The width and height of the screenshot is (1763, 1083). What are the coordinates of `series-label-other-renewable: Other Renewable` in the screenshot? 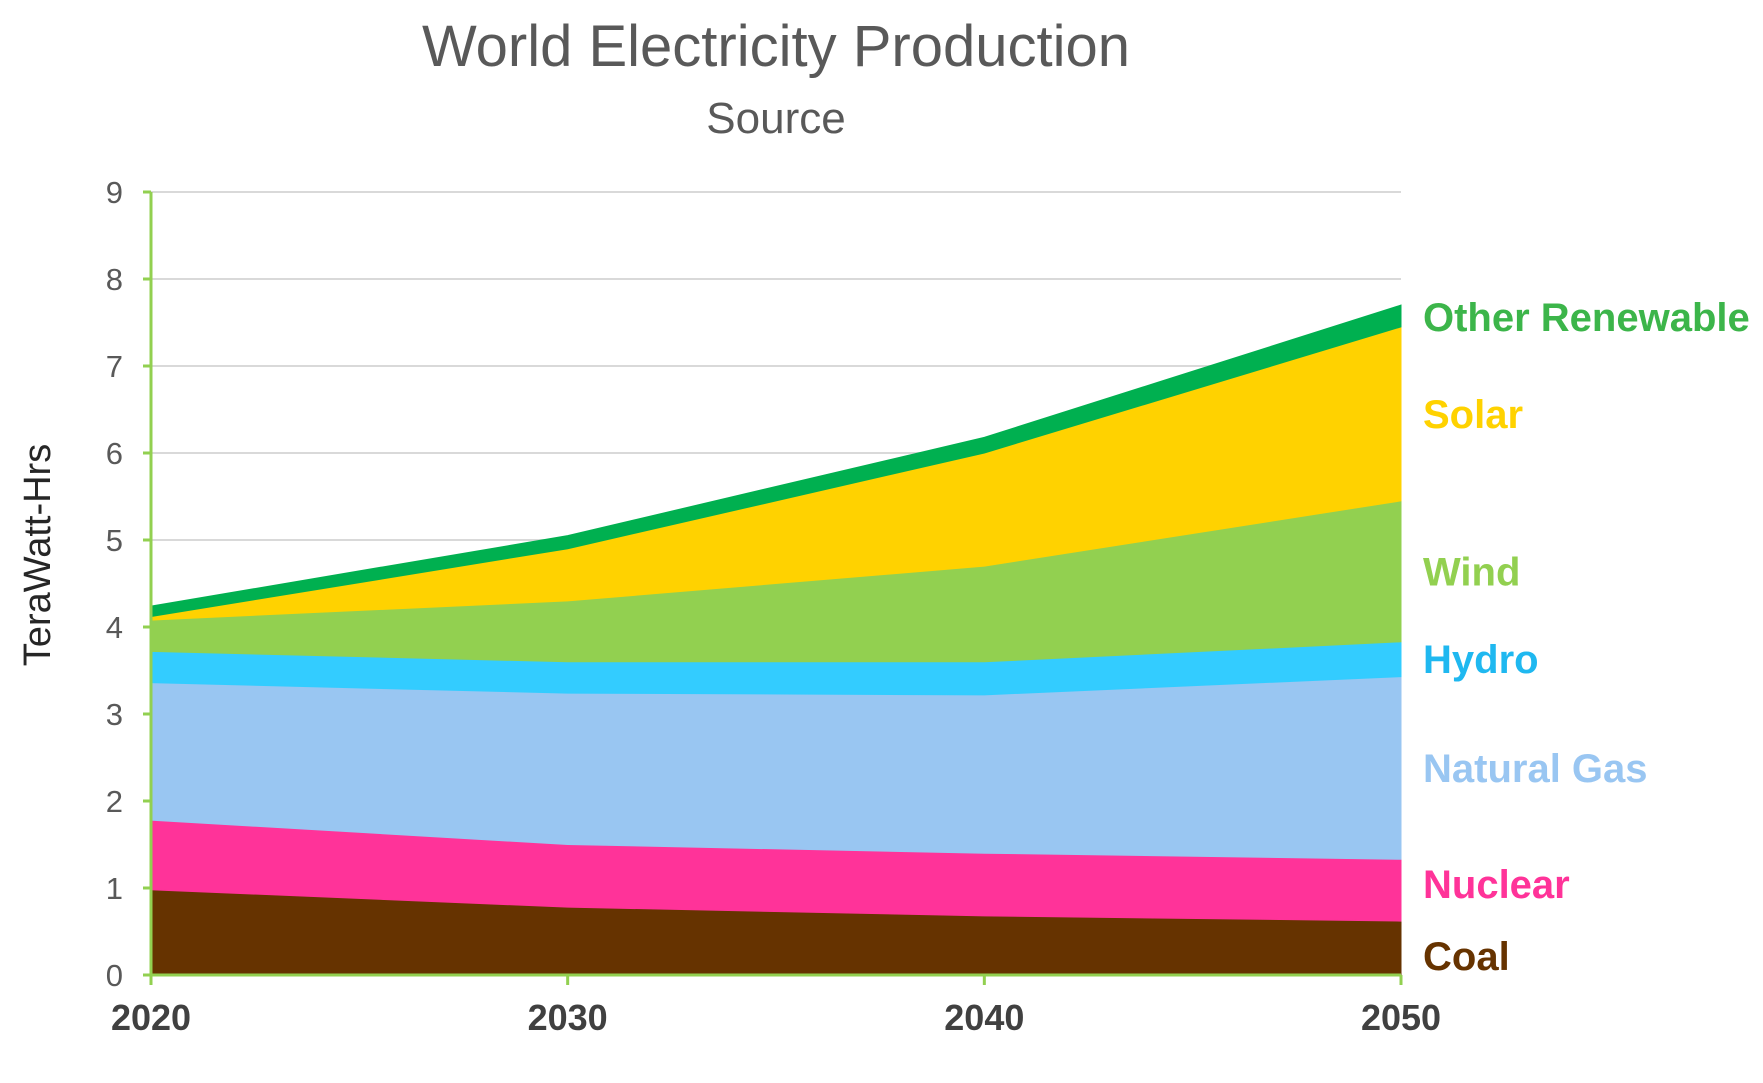 It's located at (1586, 318).